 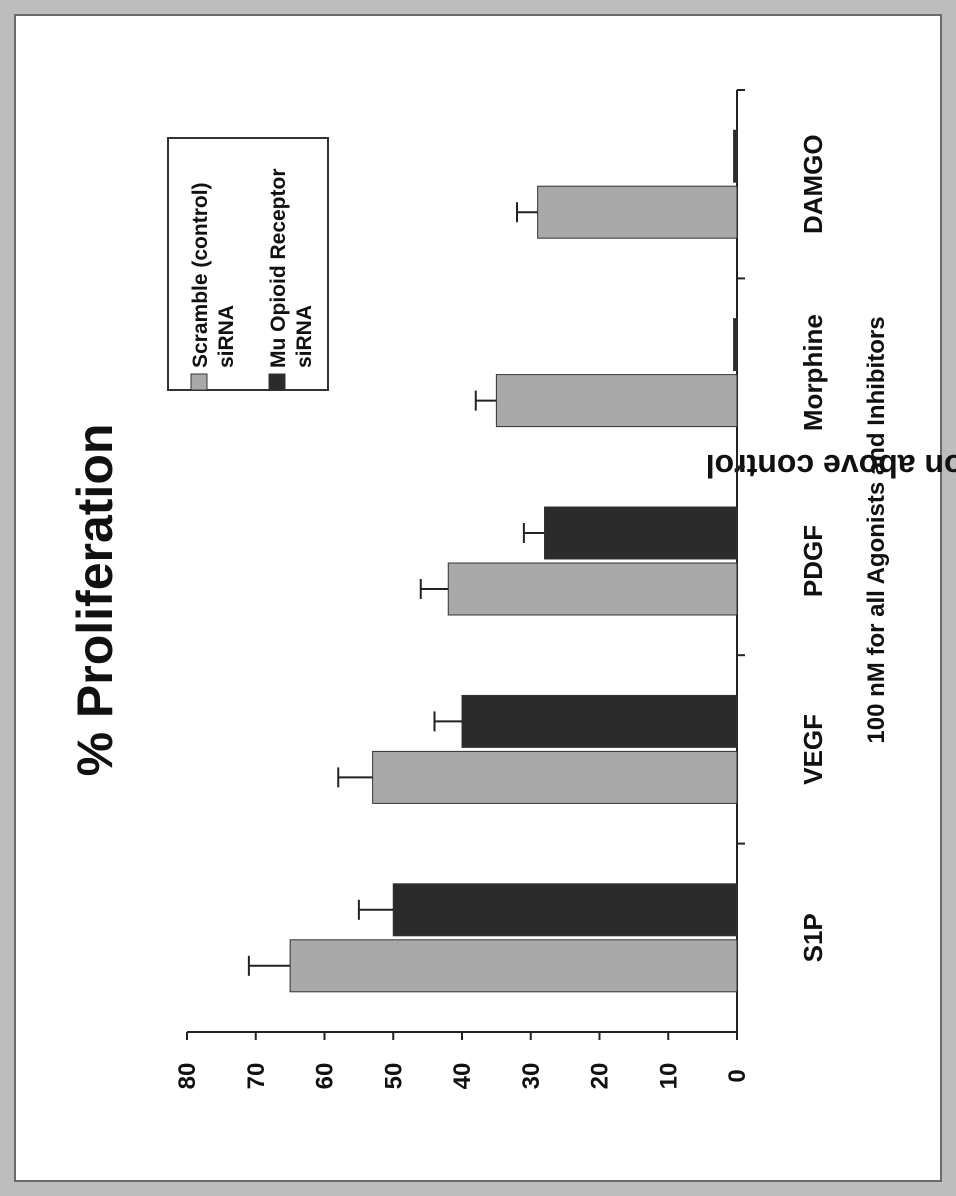 I want to click on category-label: DAMGO, so click(x=813, y=184).